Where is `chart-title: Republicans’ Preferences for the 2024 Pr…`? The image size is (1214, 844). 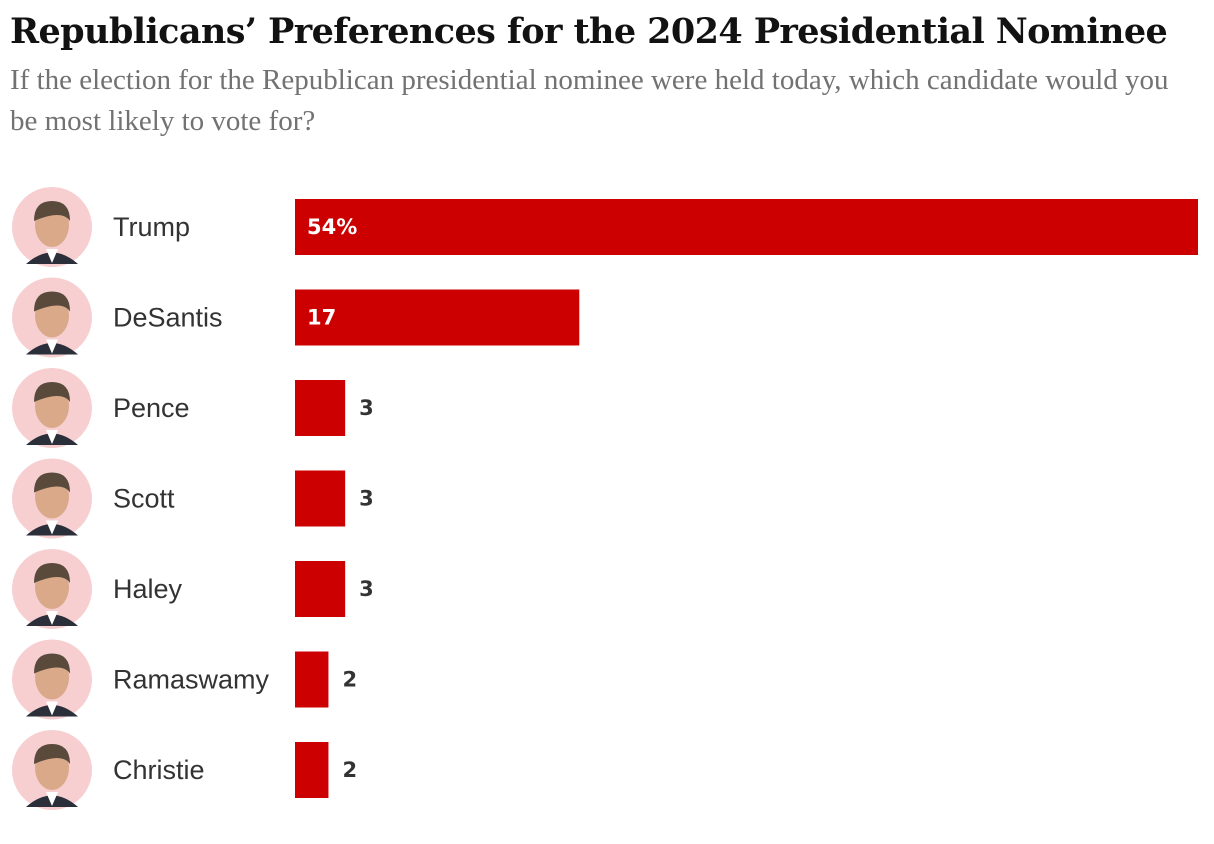 chart-title: Republicans’ Preferences for the 2024 Pr… is located at coordinates (589, 31).